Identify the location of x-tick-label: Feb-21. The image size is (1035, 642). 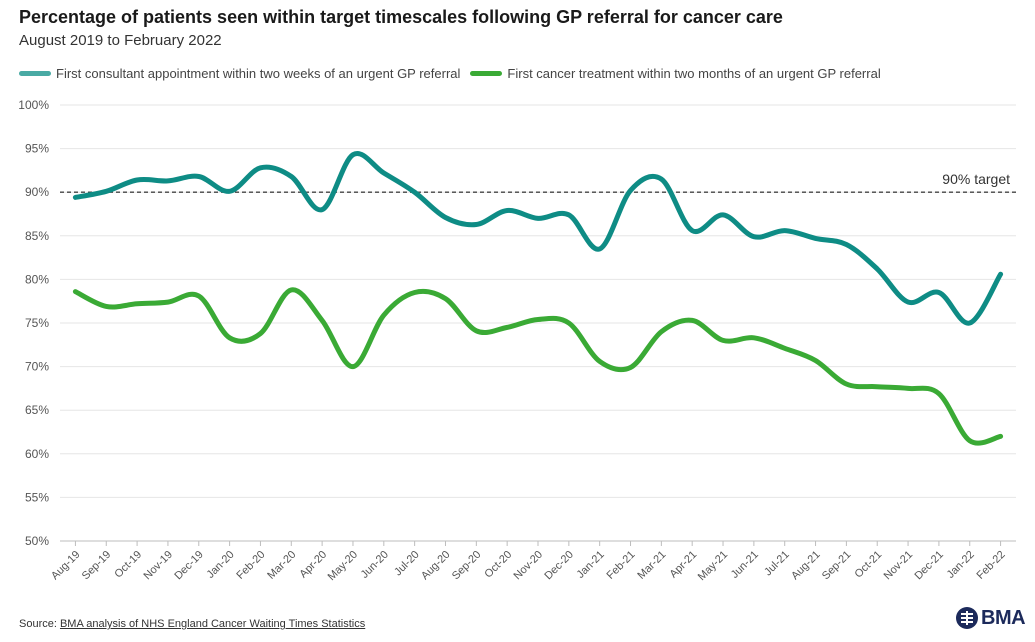
(621, 565).